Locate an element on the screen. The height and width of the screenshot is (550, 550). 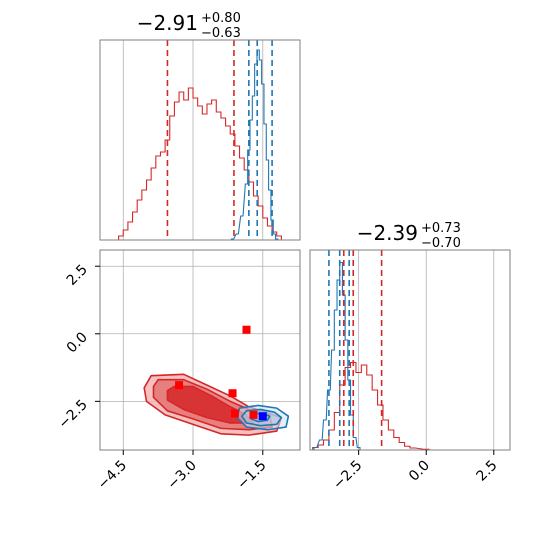
marginal-x-panel is located at coordinates (200, 140).